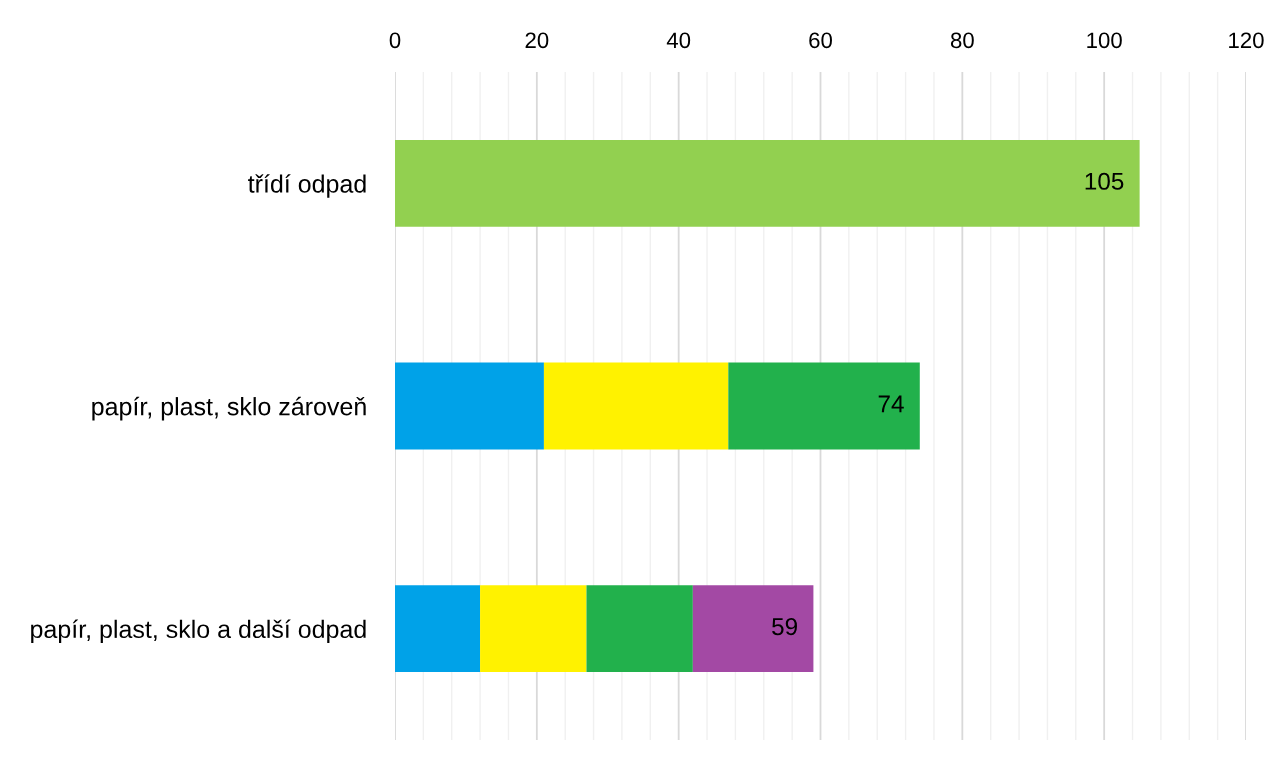 This screenshot has width=1282, height=758. Describe the element at coordinates (962, 40) in the screenshot. I see `x-tick-label: 80` at that location.